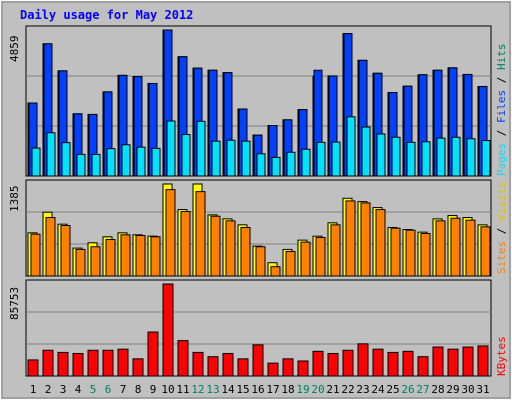 This screenshot has width=512, height=400. I want to click on x-label-day-6: 6, so click(108, 389).